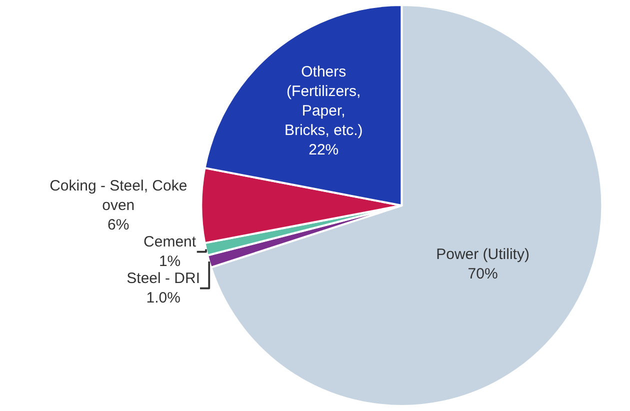 This screenshot has width=630, height=411. What do you see at coordinates (169, 261) in the screenshot?
I see `data-label: 1%` at bounding box center [169, 261].